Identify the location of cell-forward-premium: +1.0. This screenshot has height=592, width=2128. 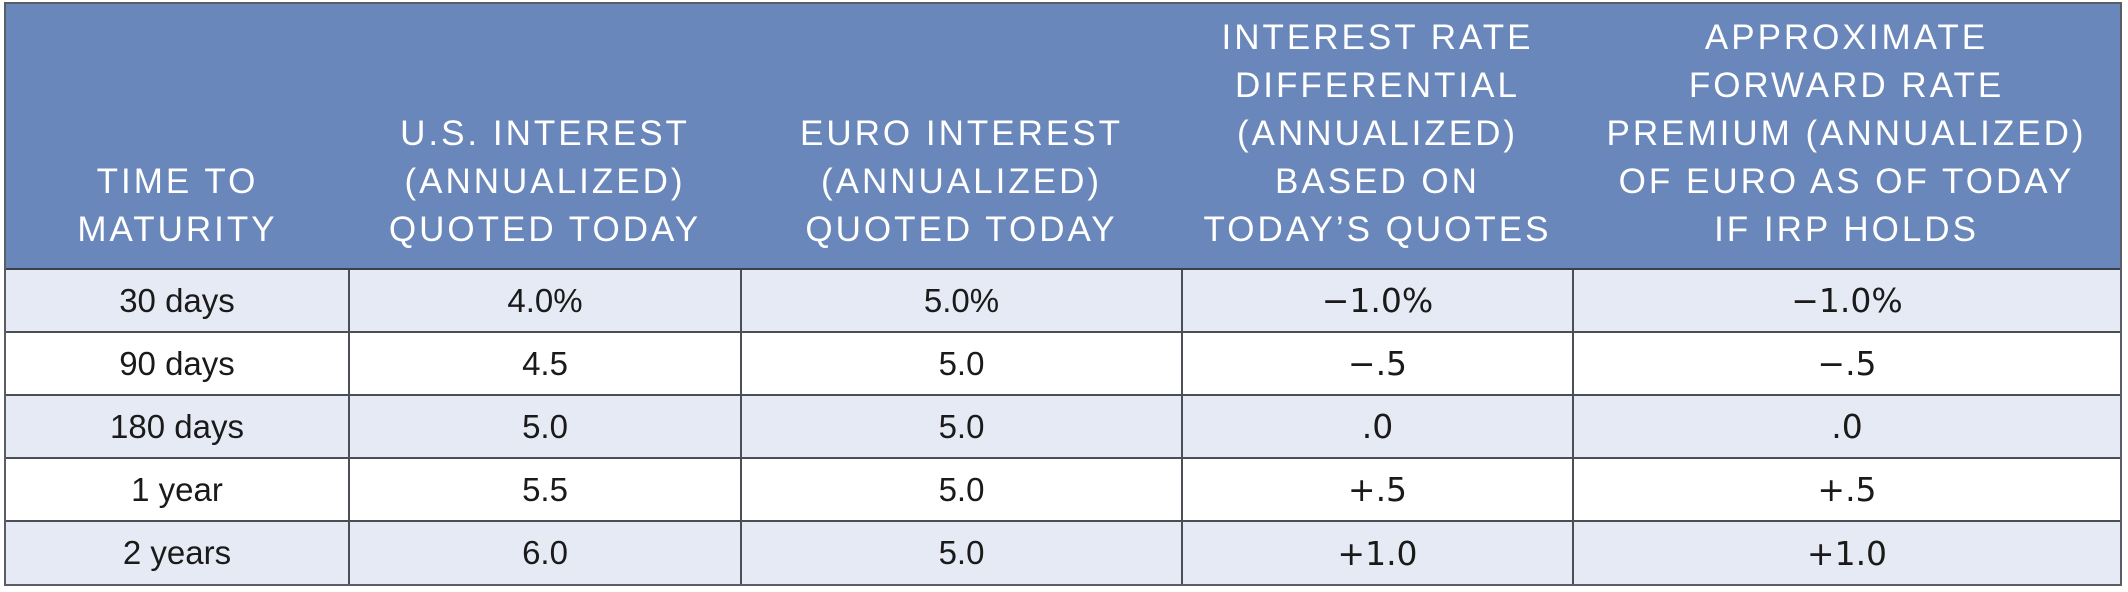
(1846, 552).